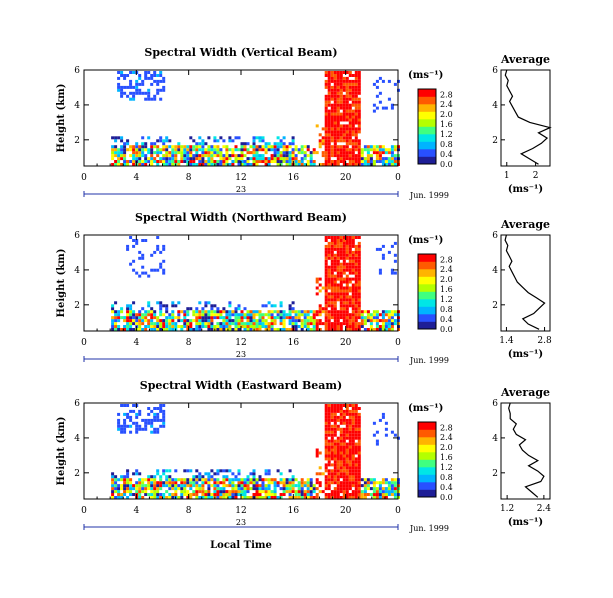 This screenshot has height=598, width=613. Describe the element at coordinates (495, 141) in the screenshot. I see `average-y-tick-label: 2` at that location.